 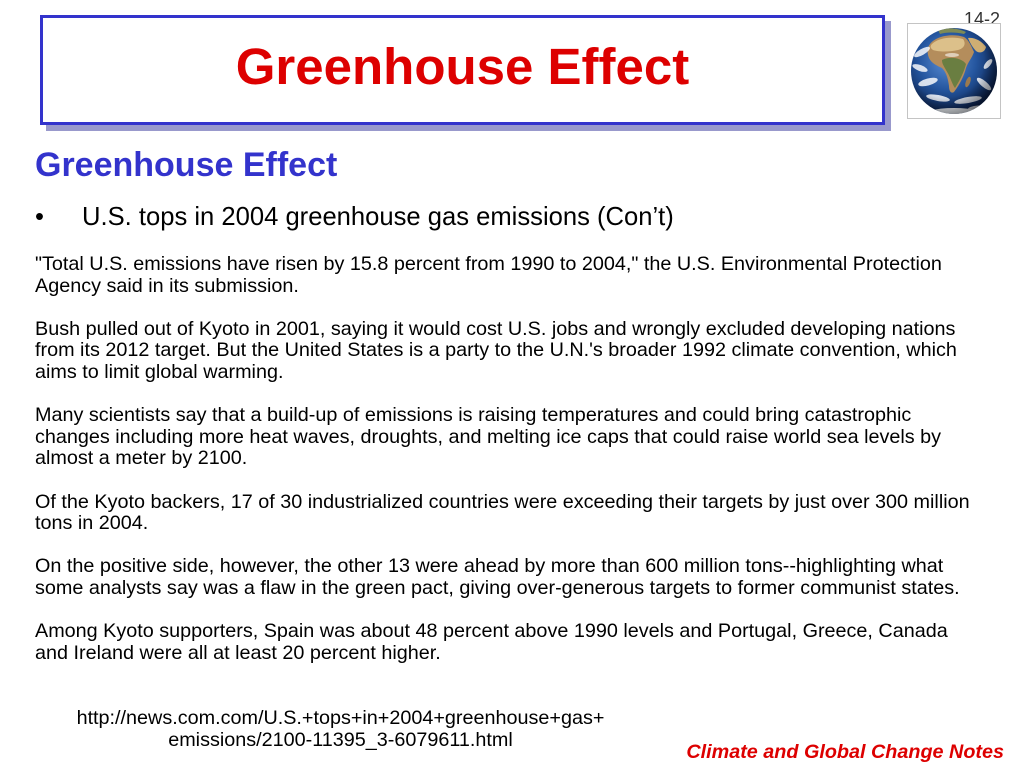 I want to click on section-heading: Greenhouse Effect, so click(x=186, y=165).